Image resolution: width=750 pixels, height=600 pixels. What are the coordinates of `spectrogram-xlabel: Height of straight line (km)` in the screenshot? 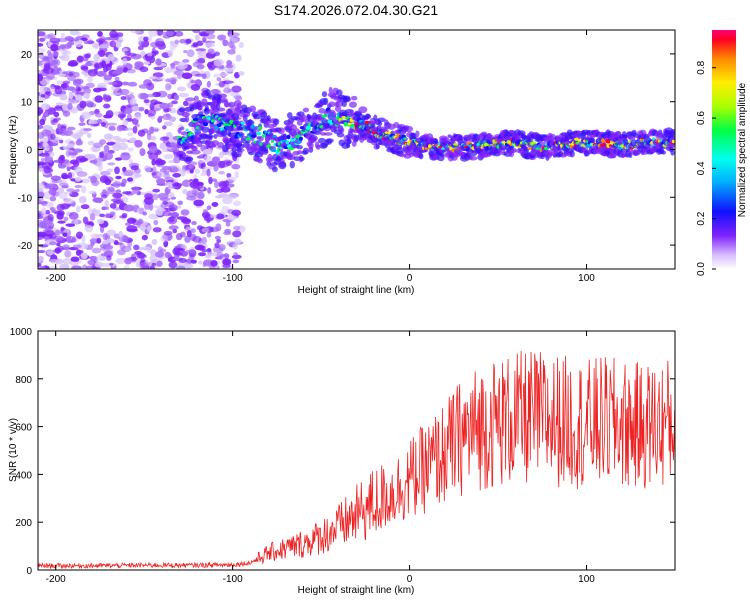 It's located at (356, 290).